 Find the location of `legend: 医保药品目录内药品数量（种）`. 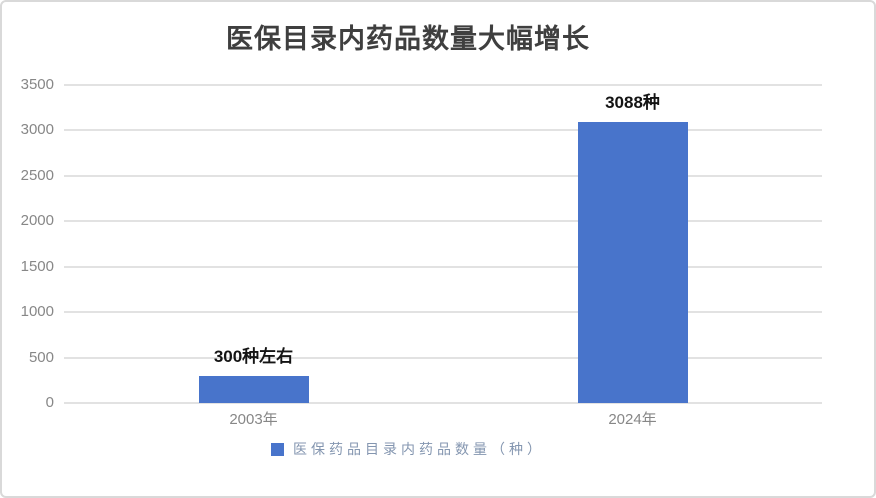

legend: 医保药品目录内药品数量（种） is located at coordinates (408, 449).